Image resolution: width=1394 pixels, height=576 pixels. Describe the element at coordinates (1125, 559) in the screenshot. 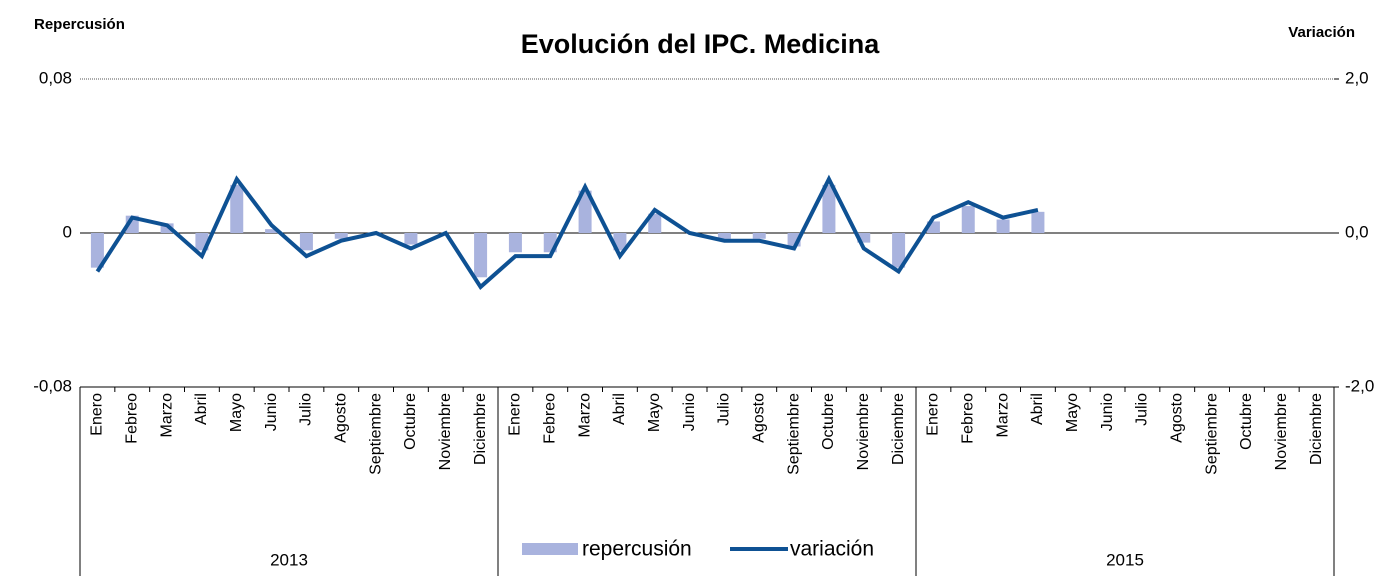

I see `group-label: 2015` at that location.